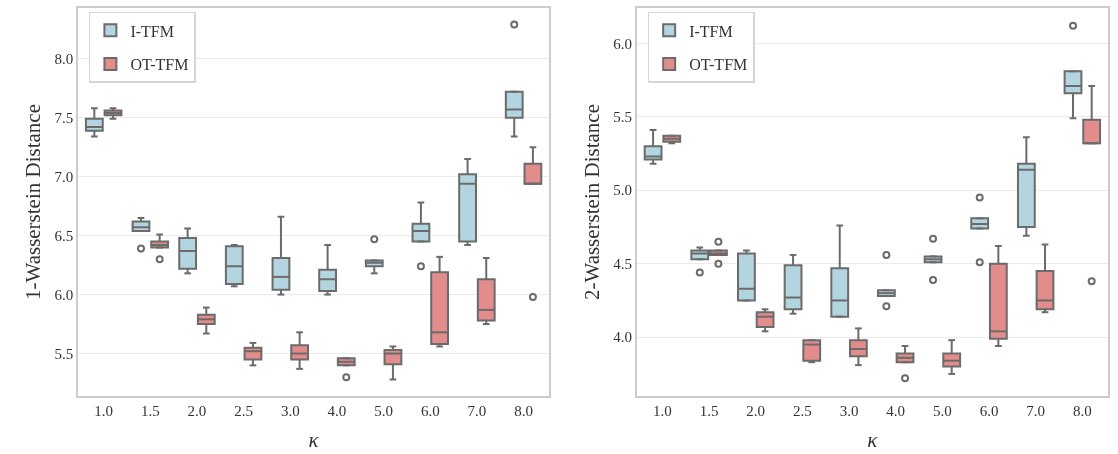 The image size is (1118, 454). Describe the element at coordinates (623, 190) in the screenshot. I see `y-tick-label: 5.0` at that location.